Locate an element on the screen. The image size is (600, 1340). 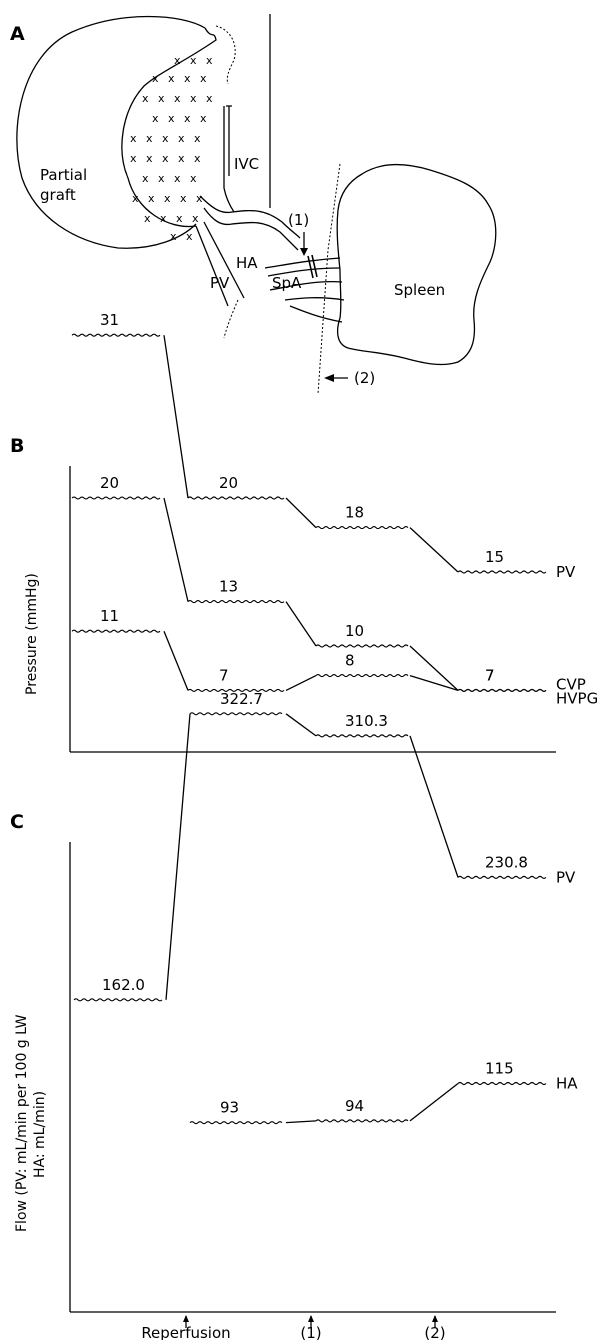
pv-value-label-3: 230.8 is located at coordinates (506, 862).